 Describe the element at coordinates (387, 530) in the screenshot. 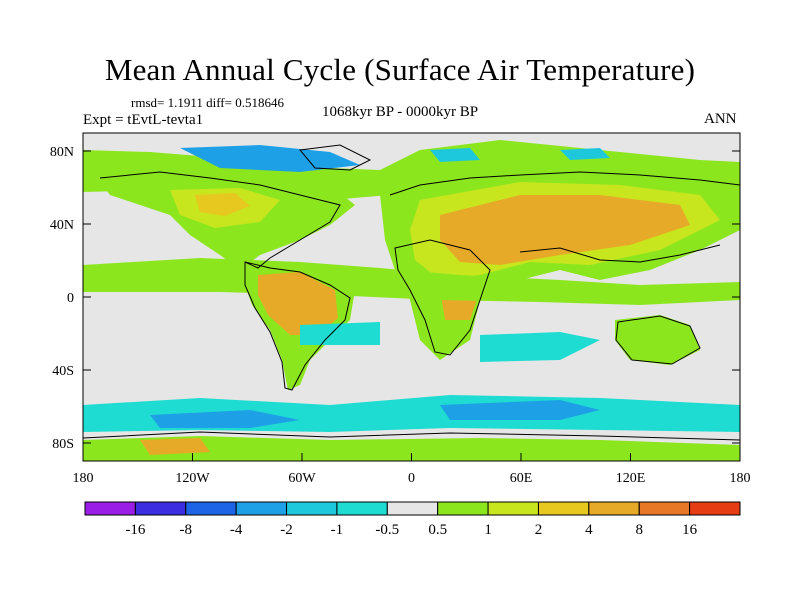

I see `colorbar-label: -0.5` at that location.